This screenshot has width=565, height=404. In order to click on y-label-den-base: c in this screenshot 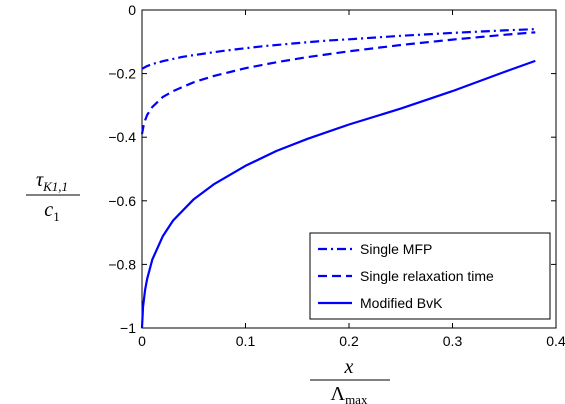, I will do `click(48, 210)`.